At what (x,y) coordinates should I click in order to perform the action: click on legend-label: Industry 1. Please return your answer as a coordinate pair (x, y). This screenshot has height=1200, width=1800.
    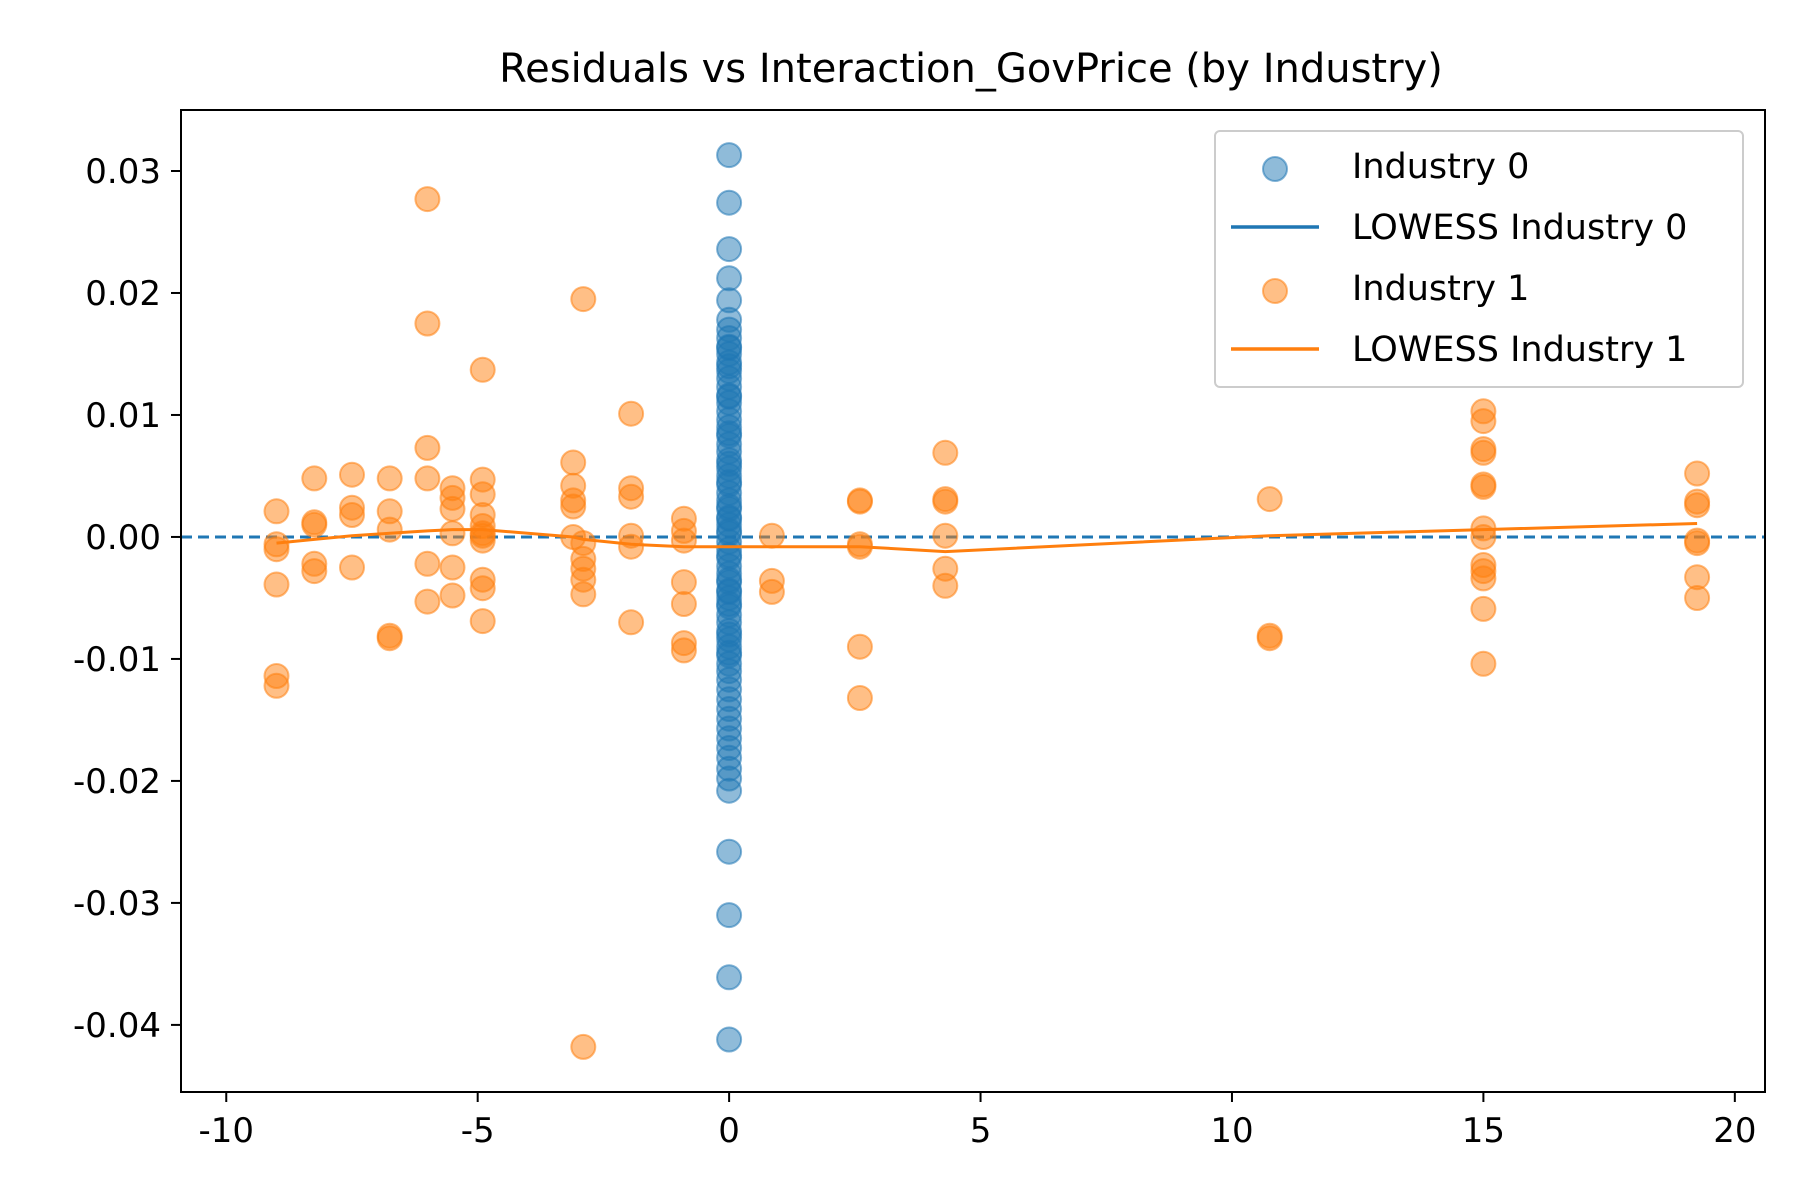
    Looking at the image, I should click on (1440, 289).